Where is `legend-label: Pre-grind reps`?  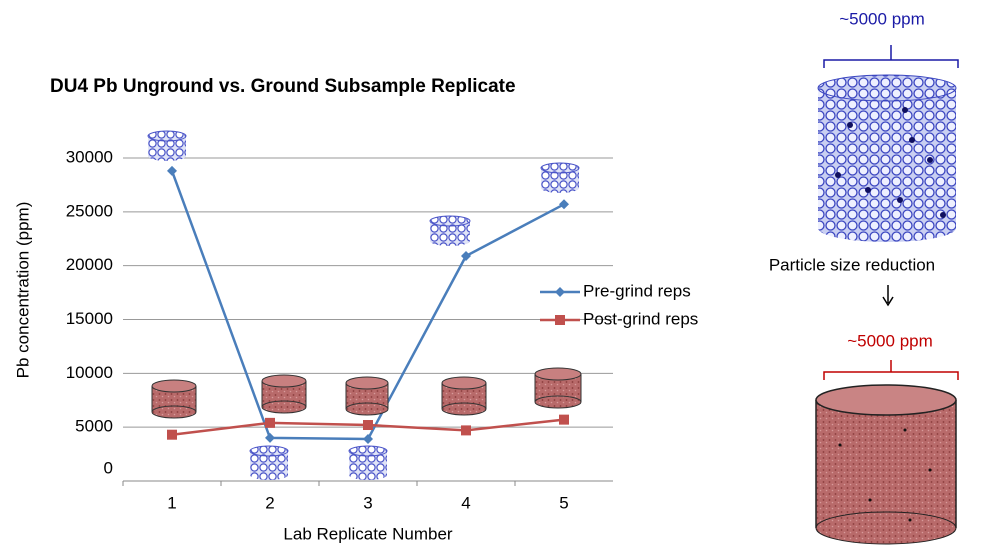
legend-label: Pre-grind reps is located at coordinates (637, 290).